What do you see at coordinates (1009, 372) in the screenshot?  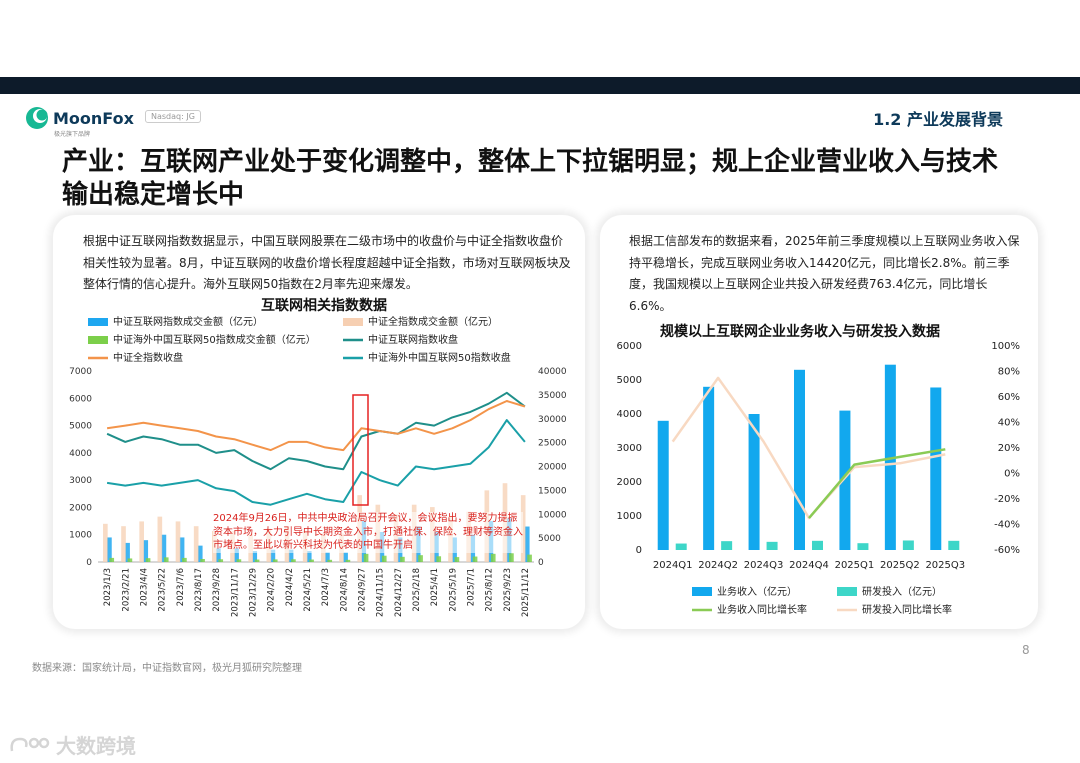 I see `y-right-tick-label: 80%` at bounding box center [1009, 372].